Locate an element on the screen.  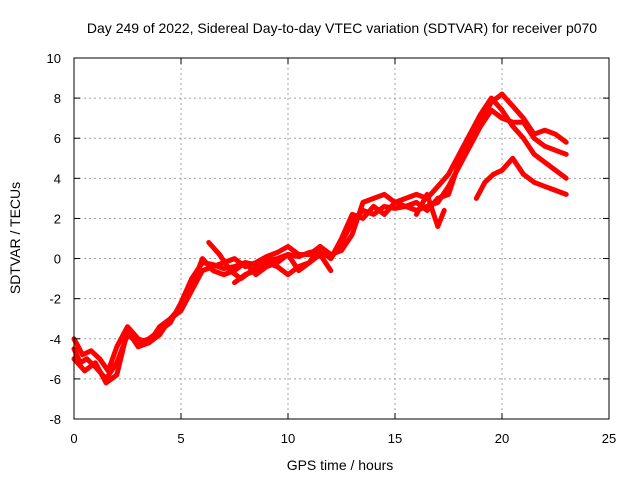
series-line-s5 is located at coordinates (283, 269).